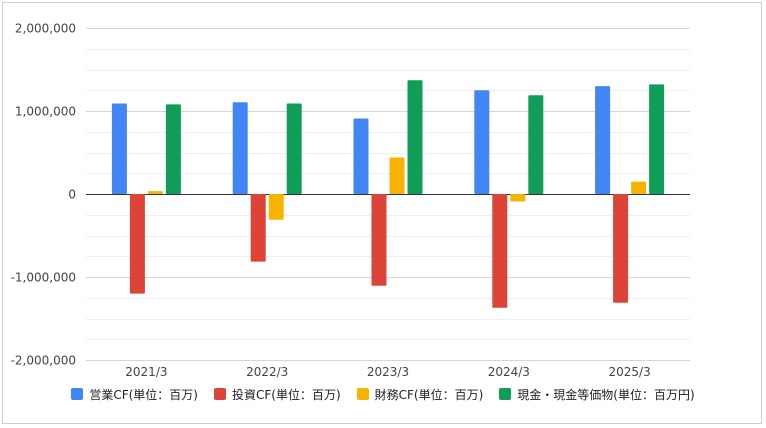  I want to click on legend-label: 財務CF(単位：百万), so click(429, 394).